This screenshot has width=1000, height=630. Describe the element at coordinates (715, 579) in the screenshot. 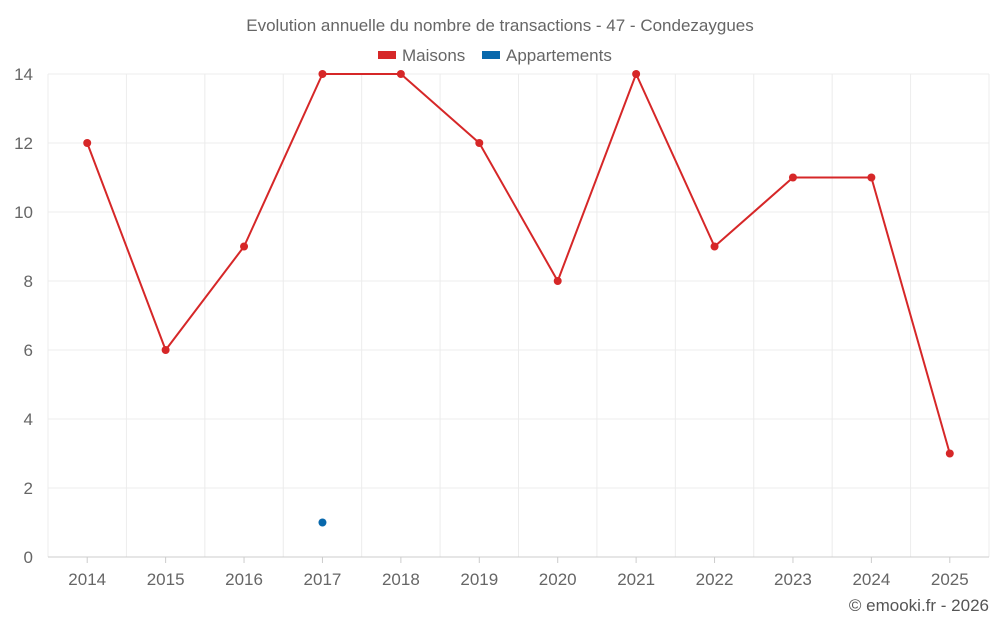

I see `x-tick-label: 2022` at that location.